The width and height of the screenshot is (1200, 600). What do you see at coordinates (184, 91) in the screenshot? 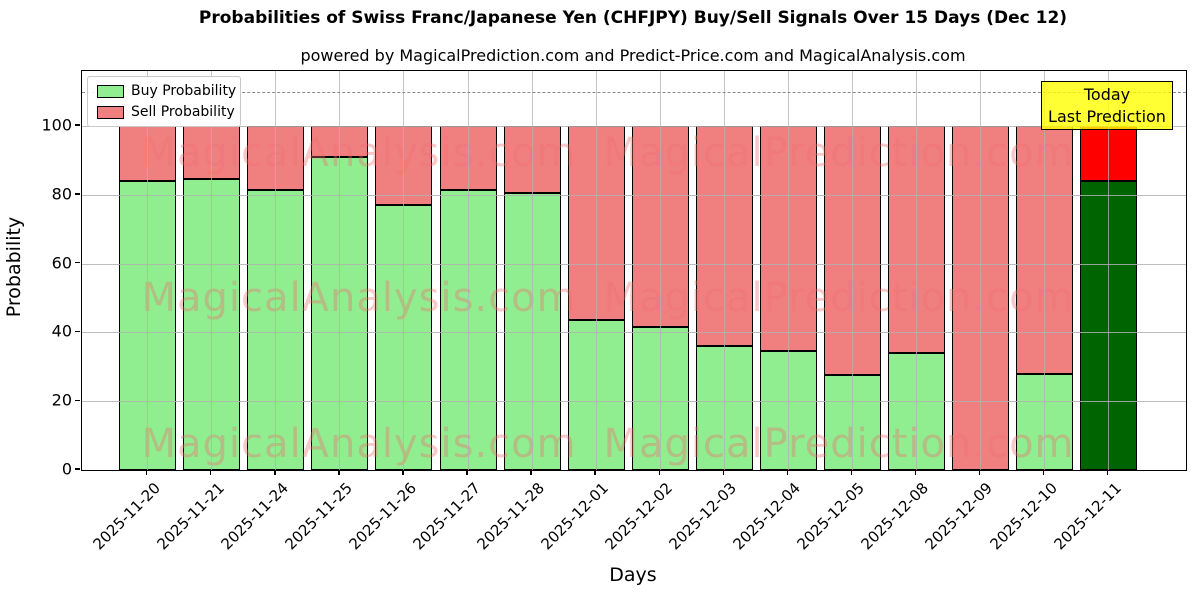
I see `legend-label-buy: Buy Probability` at bounding box center [184, 91].